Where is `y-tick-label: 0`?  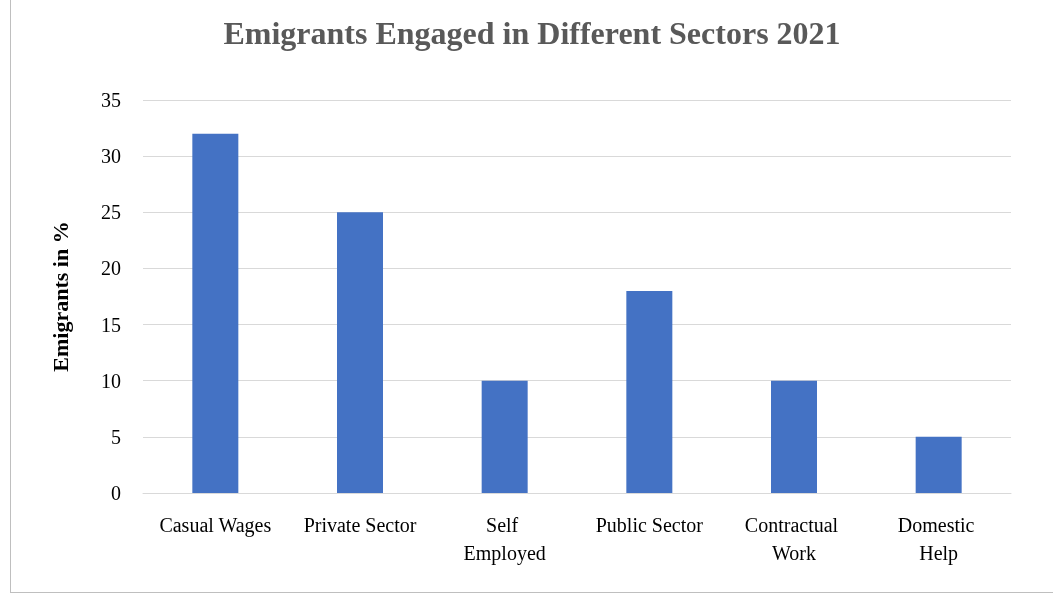 y-tick-label: 0 is located at coordinates (116, 493).